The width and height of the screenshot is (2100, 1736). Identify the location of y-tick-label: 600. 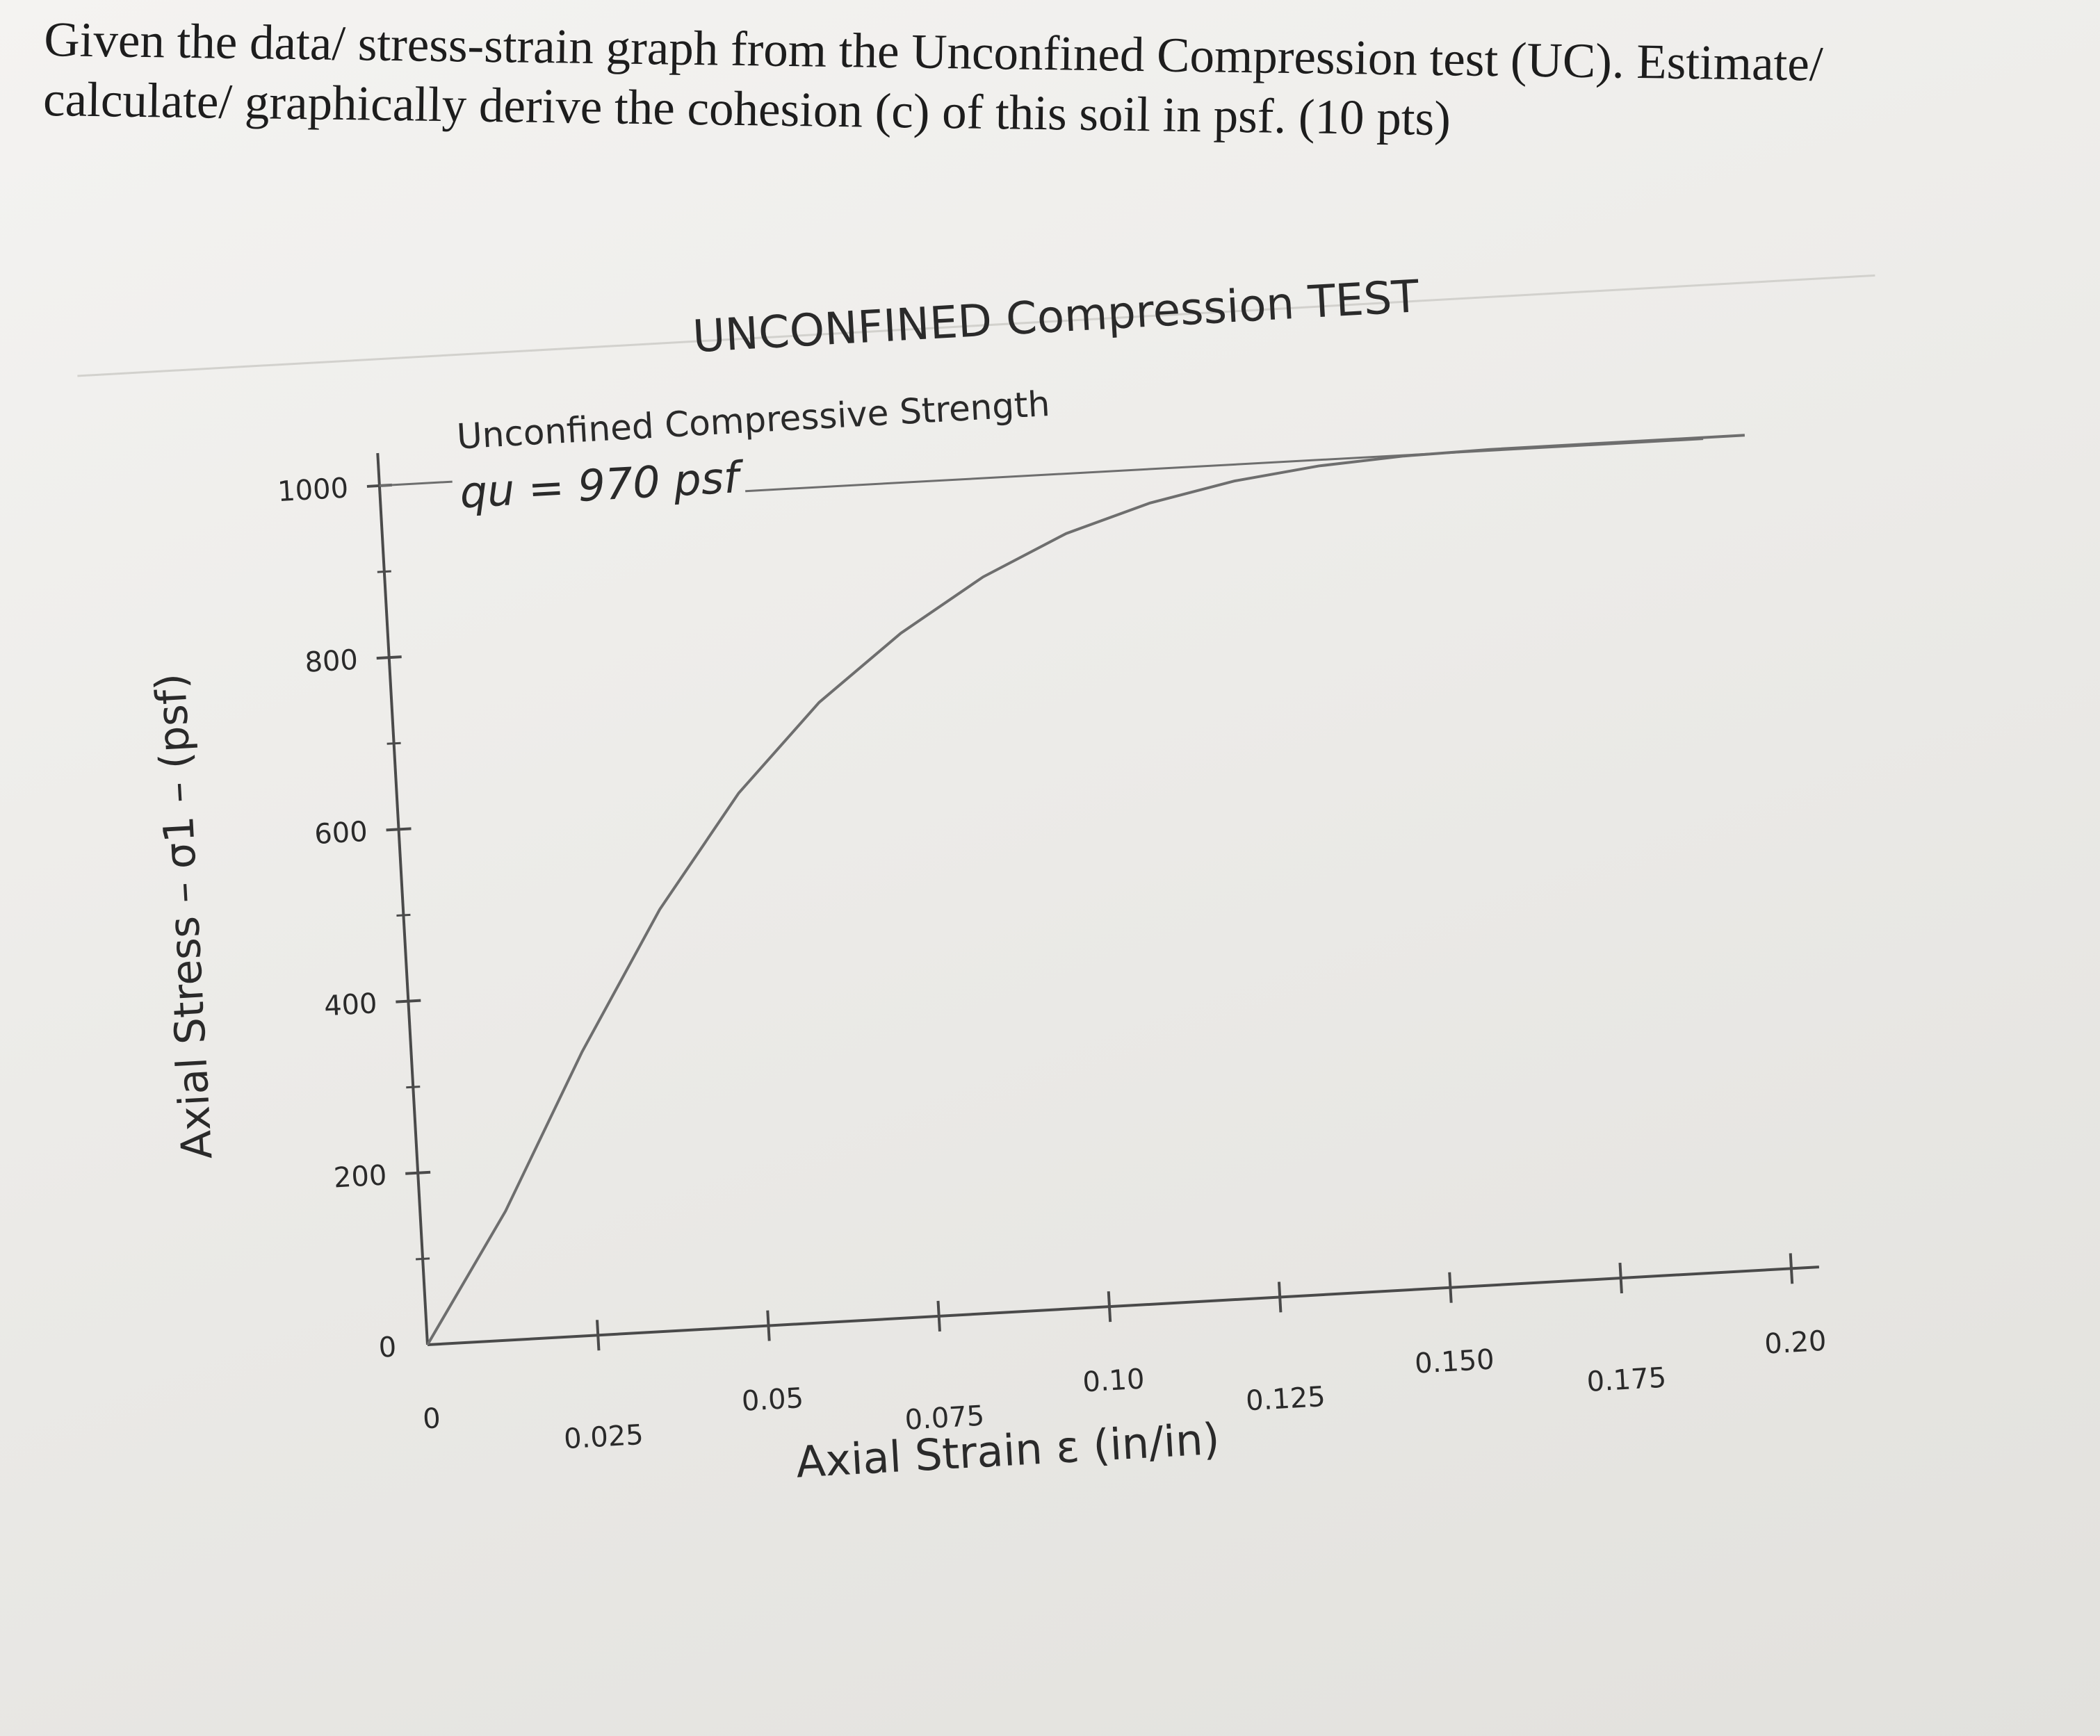
(341, 833).